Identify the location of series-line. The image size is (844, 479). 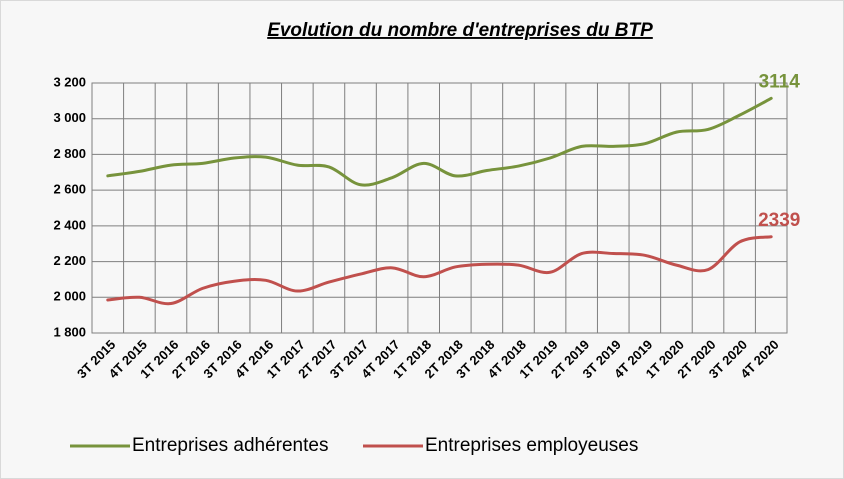
(439, 270).